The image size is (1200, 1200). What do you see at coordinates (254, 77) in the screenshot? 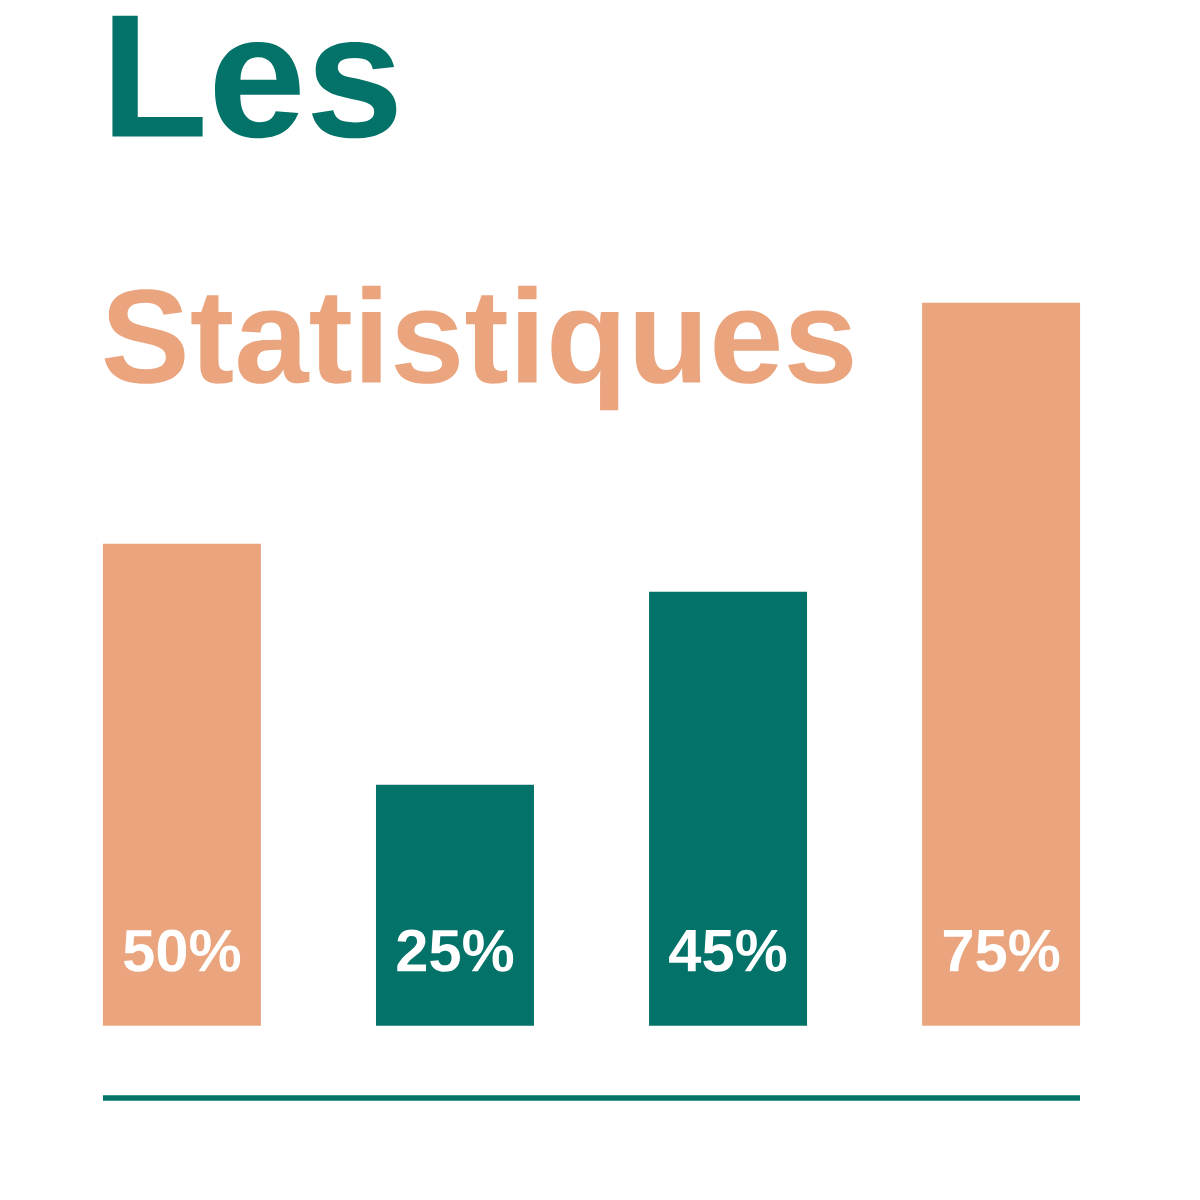
I see `chart-title: Les` at bounding box center [254, 77].